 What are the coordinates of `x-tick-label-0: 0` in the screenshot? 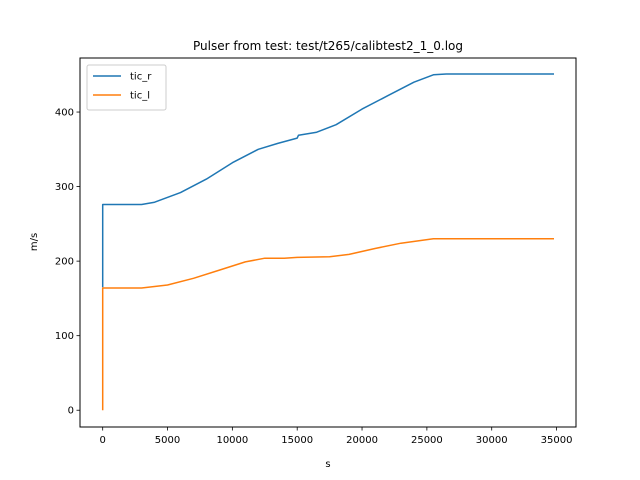 It's located at (103, 440).